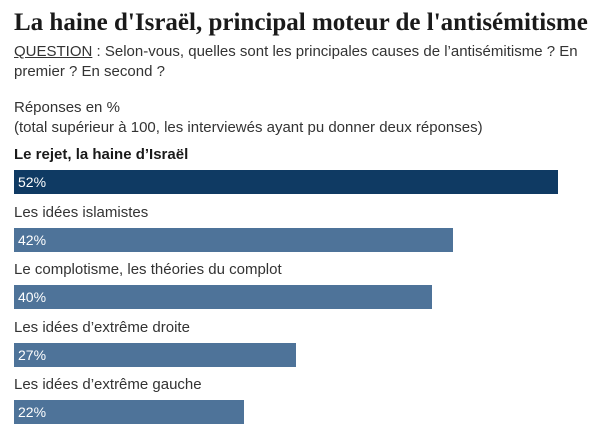  Describe the element at coordinates (32, 182) in the screenshot. I see `bar-value-label: 52%` at that location.